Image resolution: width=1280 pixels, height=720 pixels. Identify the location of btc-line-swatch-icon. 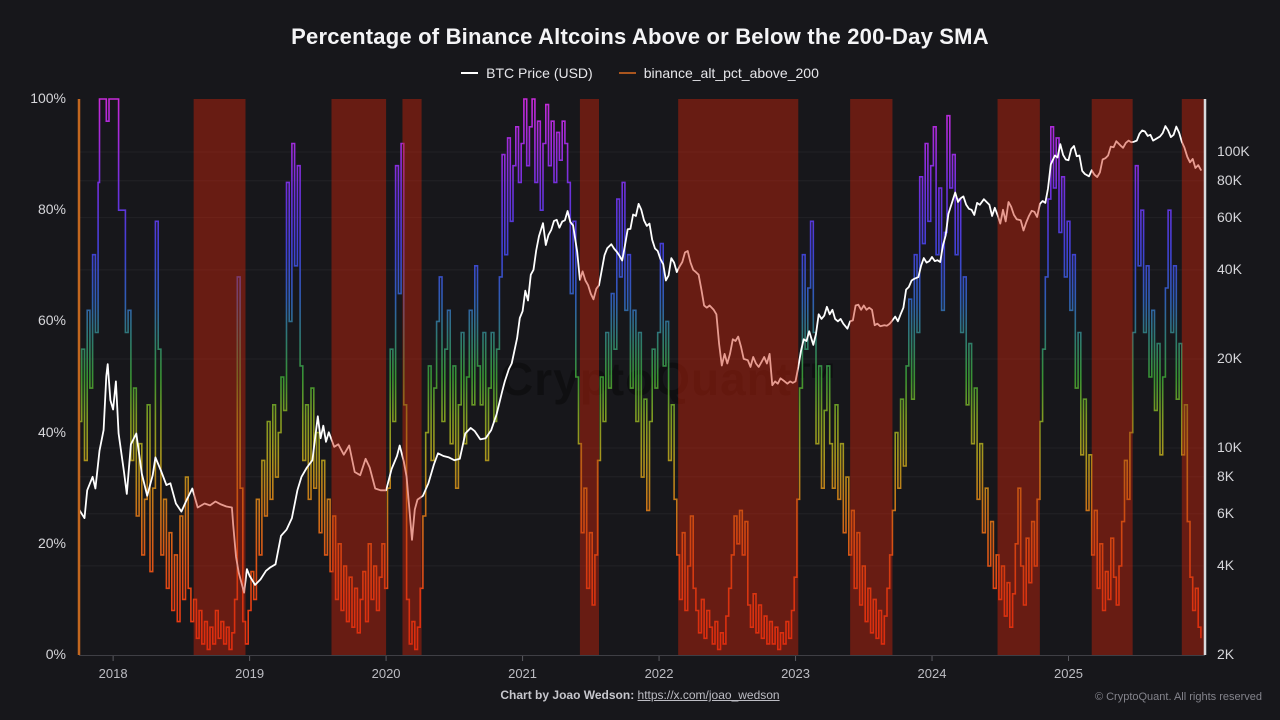
(470, 73).